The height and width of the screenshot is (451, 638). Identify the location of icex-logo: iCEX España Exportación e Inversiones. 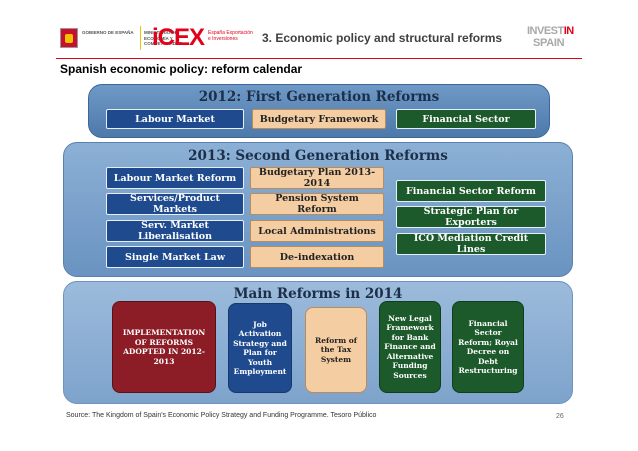
(202, 38).